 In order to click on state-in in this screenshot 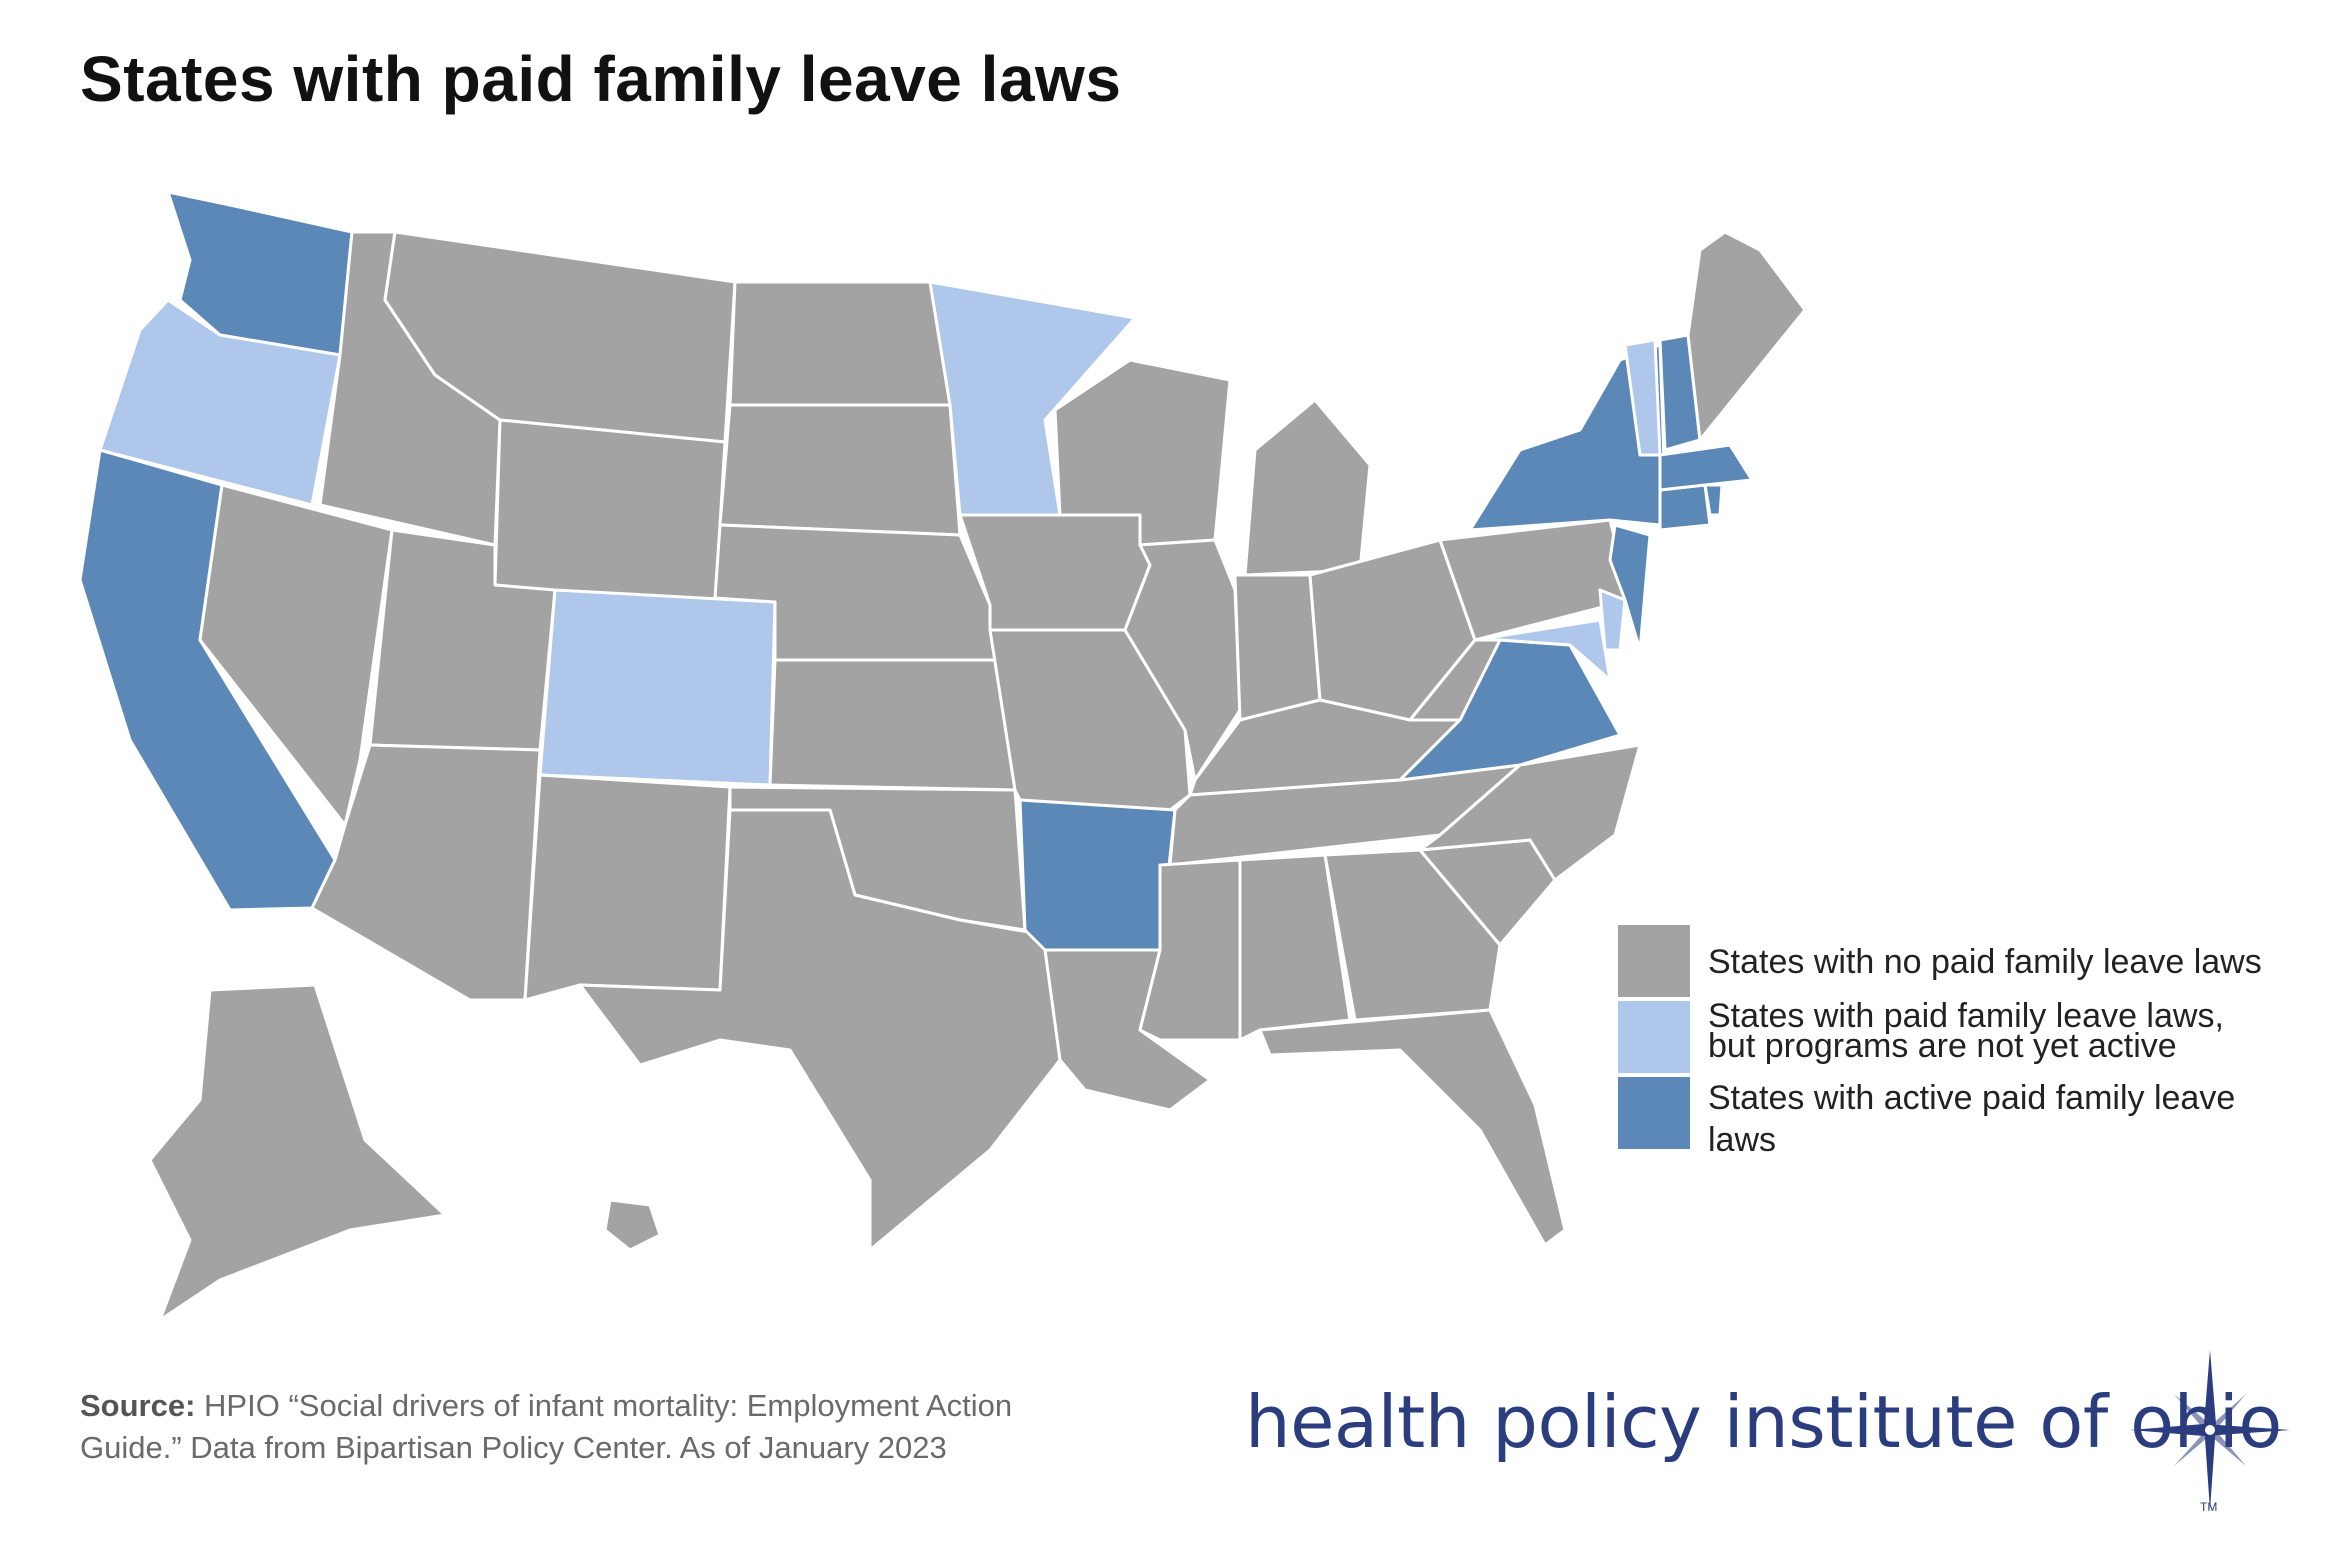, I will do `click(1277, 647)`.